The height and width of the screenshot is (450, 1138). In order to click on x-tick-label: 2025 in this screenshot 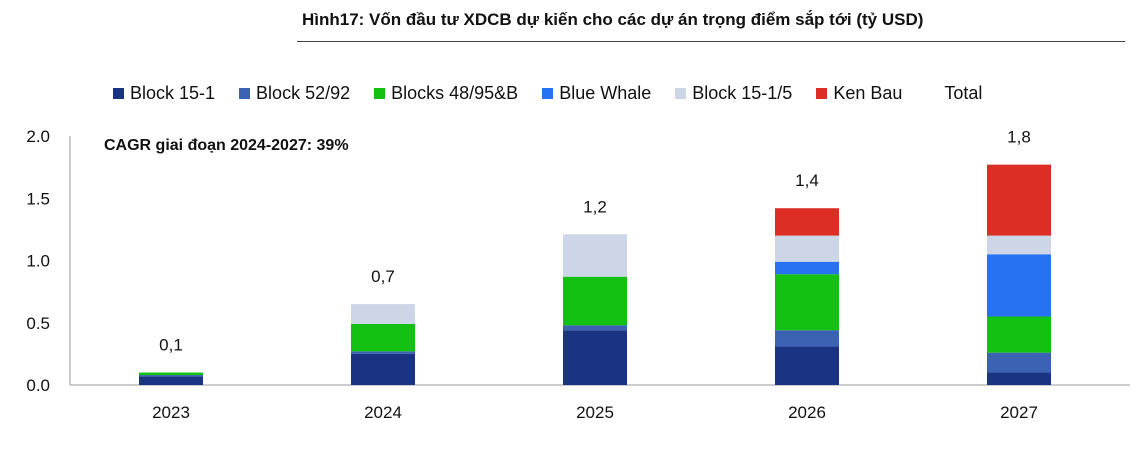, I will do `click(595, 412)`.